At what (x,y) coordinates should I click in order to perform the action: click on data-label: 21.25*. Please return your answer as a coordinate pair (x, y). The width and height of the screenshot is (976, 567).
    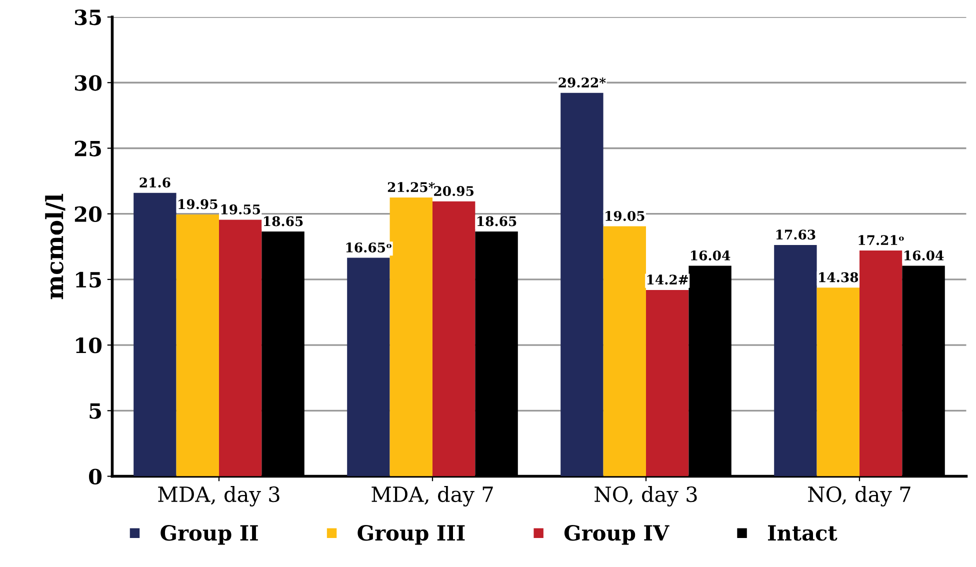
    Looking at the image, I should click on (411, 187).